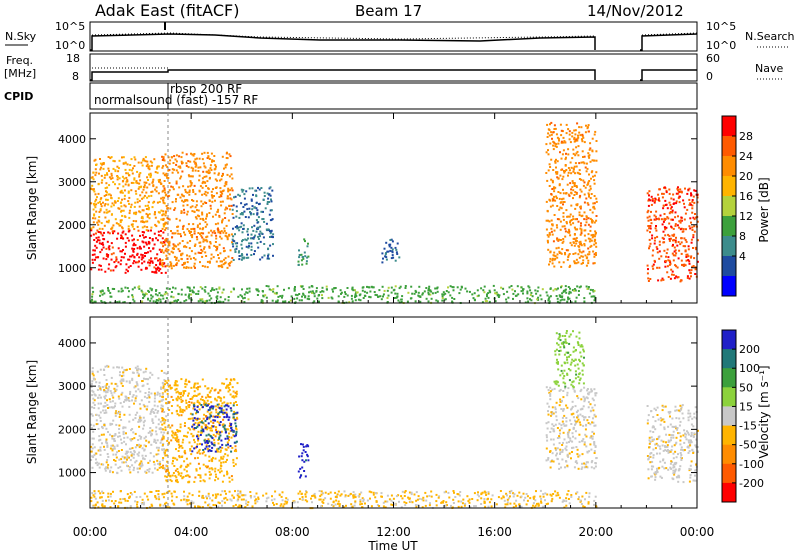 The width and height of the screenshot is (800, 554). What do you see at coordinates (393, 67) in the screenshot?
I see `freq-strip: Freq. [MHz] 18 8 Nave 60 0` at bounding box center [393, 67].